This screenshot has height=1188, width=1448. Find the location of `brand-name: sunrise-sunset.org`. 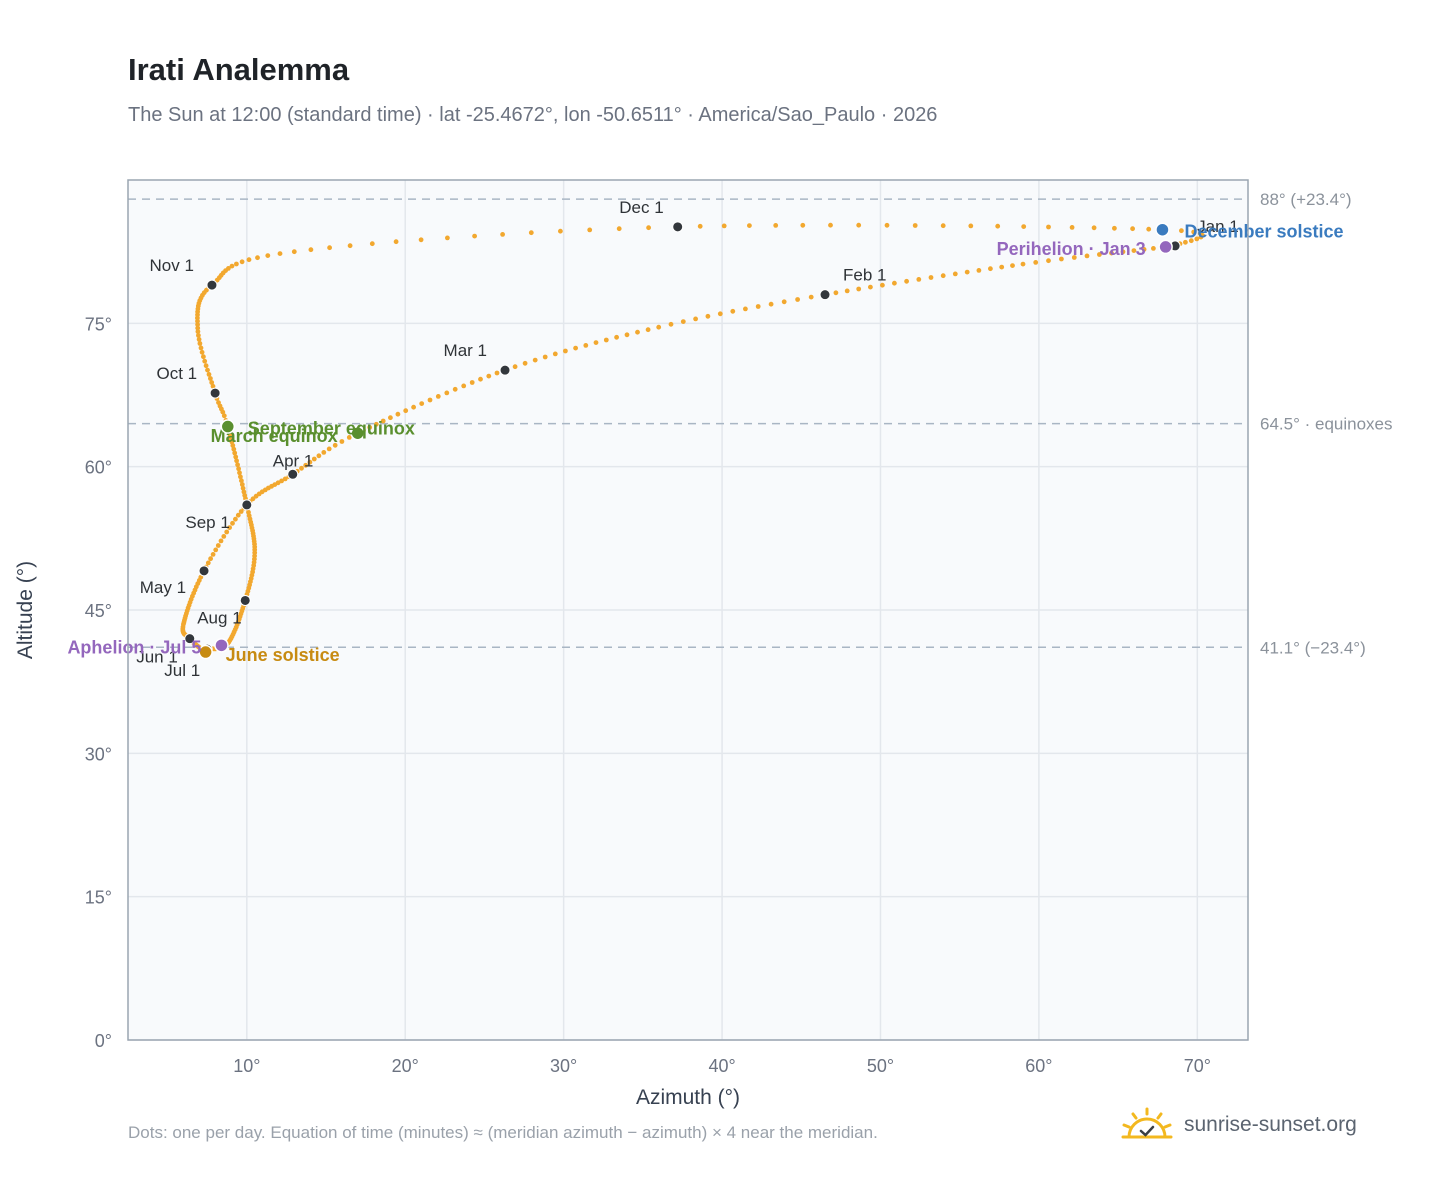

brand-name: sunrise-sunset.org is located at coordinates (1270, 1124).